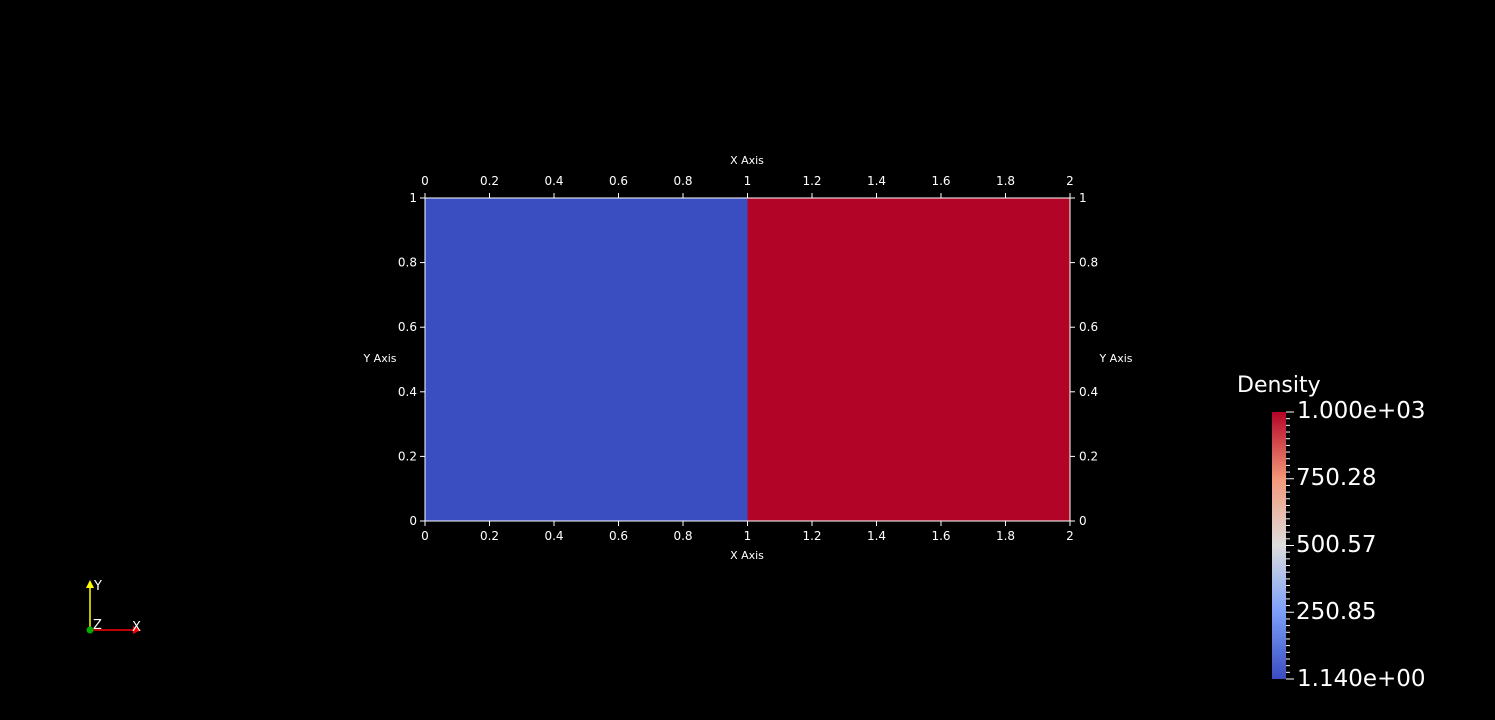 This screenshot has height=720, width=1495. What do you see at coordinates (1336, 478) in the screenshot?
I see `colorbar-label-q3: 750.28` at bounding box center [1336, 478].